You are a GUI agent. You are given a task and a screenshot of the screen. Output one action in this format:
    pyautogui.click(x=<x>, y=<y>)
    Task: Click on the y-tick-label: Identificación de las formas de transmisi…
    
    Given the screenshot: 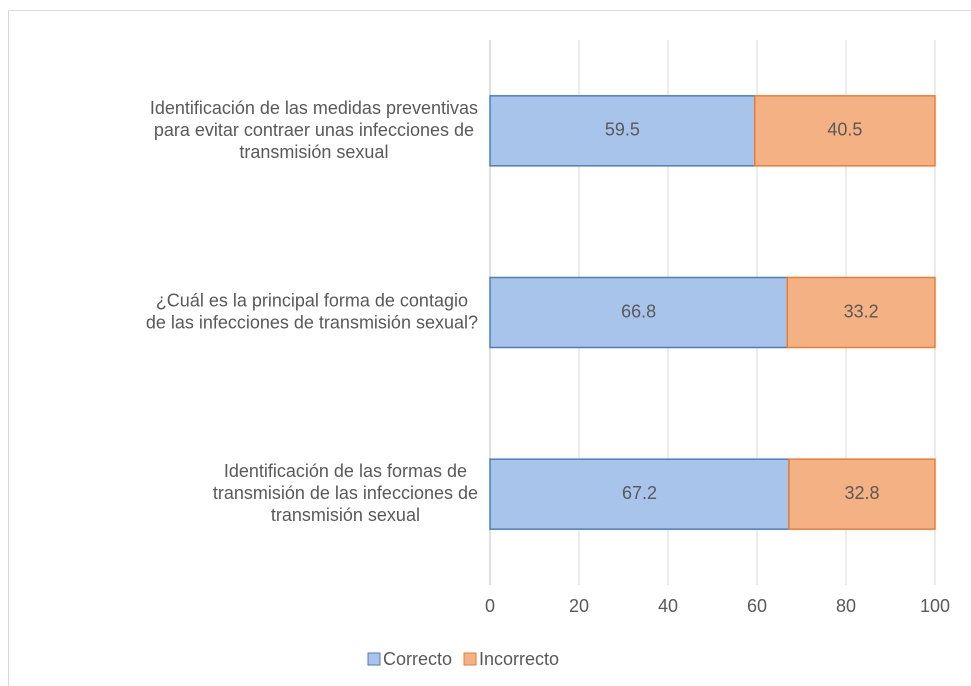 What is the action you would take?
    pyautogui.click(x=345, y=493)
    